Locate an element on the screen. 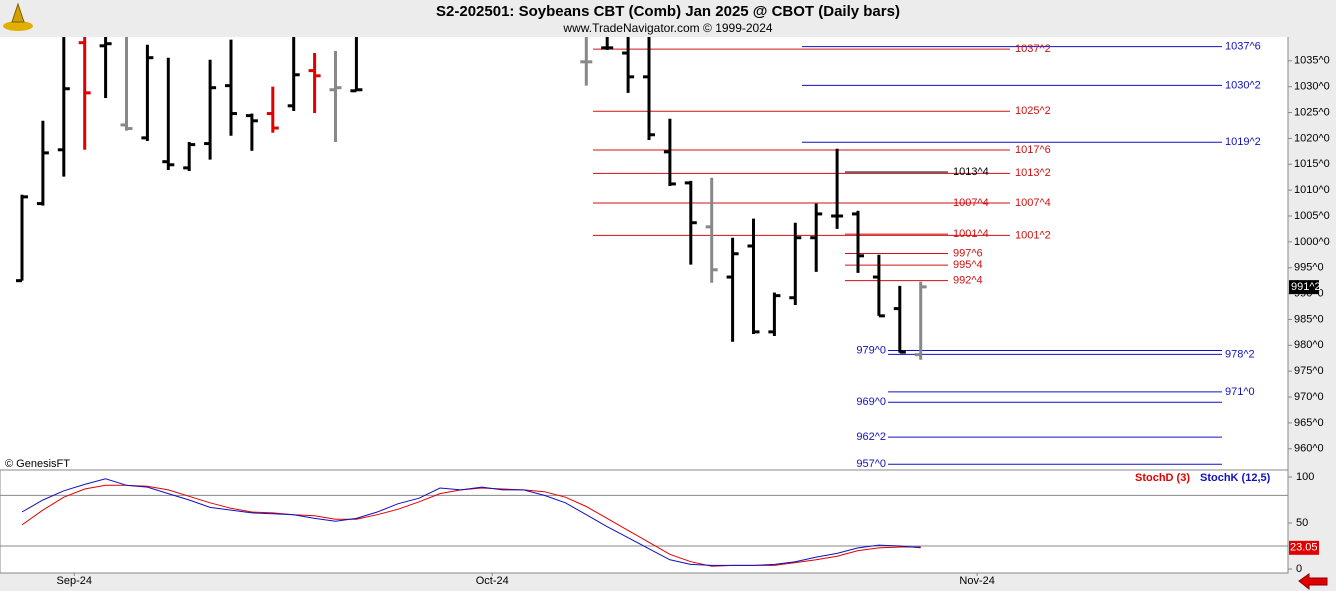 Image resolution: width=1336 pixels, height=591 pixels. y-tick-label: 985^0 is located at coordinates (1309, 319).